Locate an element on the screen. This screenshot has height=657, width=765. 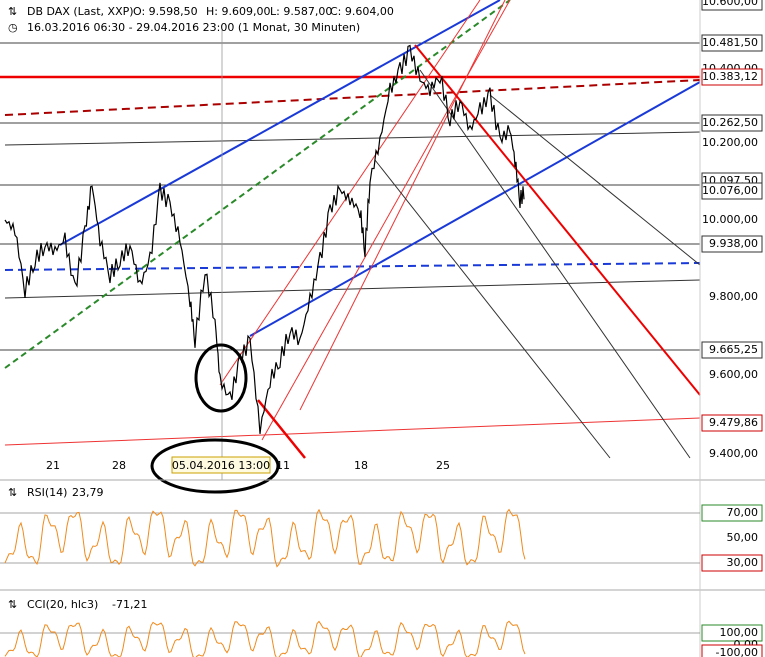
cci-name: CCI(20, hlc3) is located at coordinates (62, 604).